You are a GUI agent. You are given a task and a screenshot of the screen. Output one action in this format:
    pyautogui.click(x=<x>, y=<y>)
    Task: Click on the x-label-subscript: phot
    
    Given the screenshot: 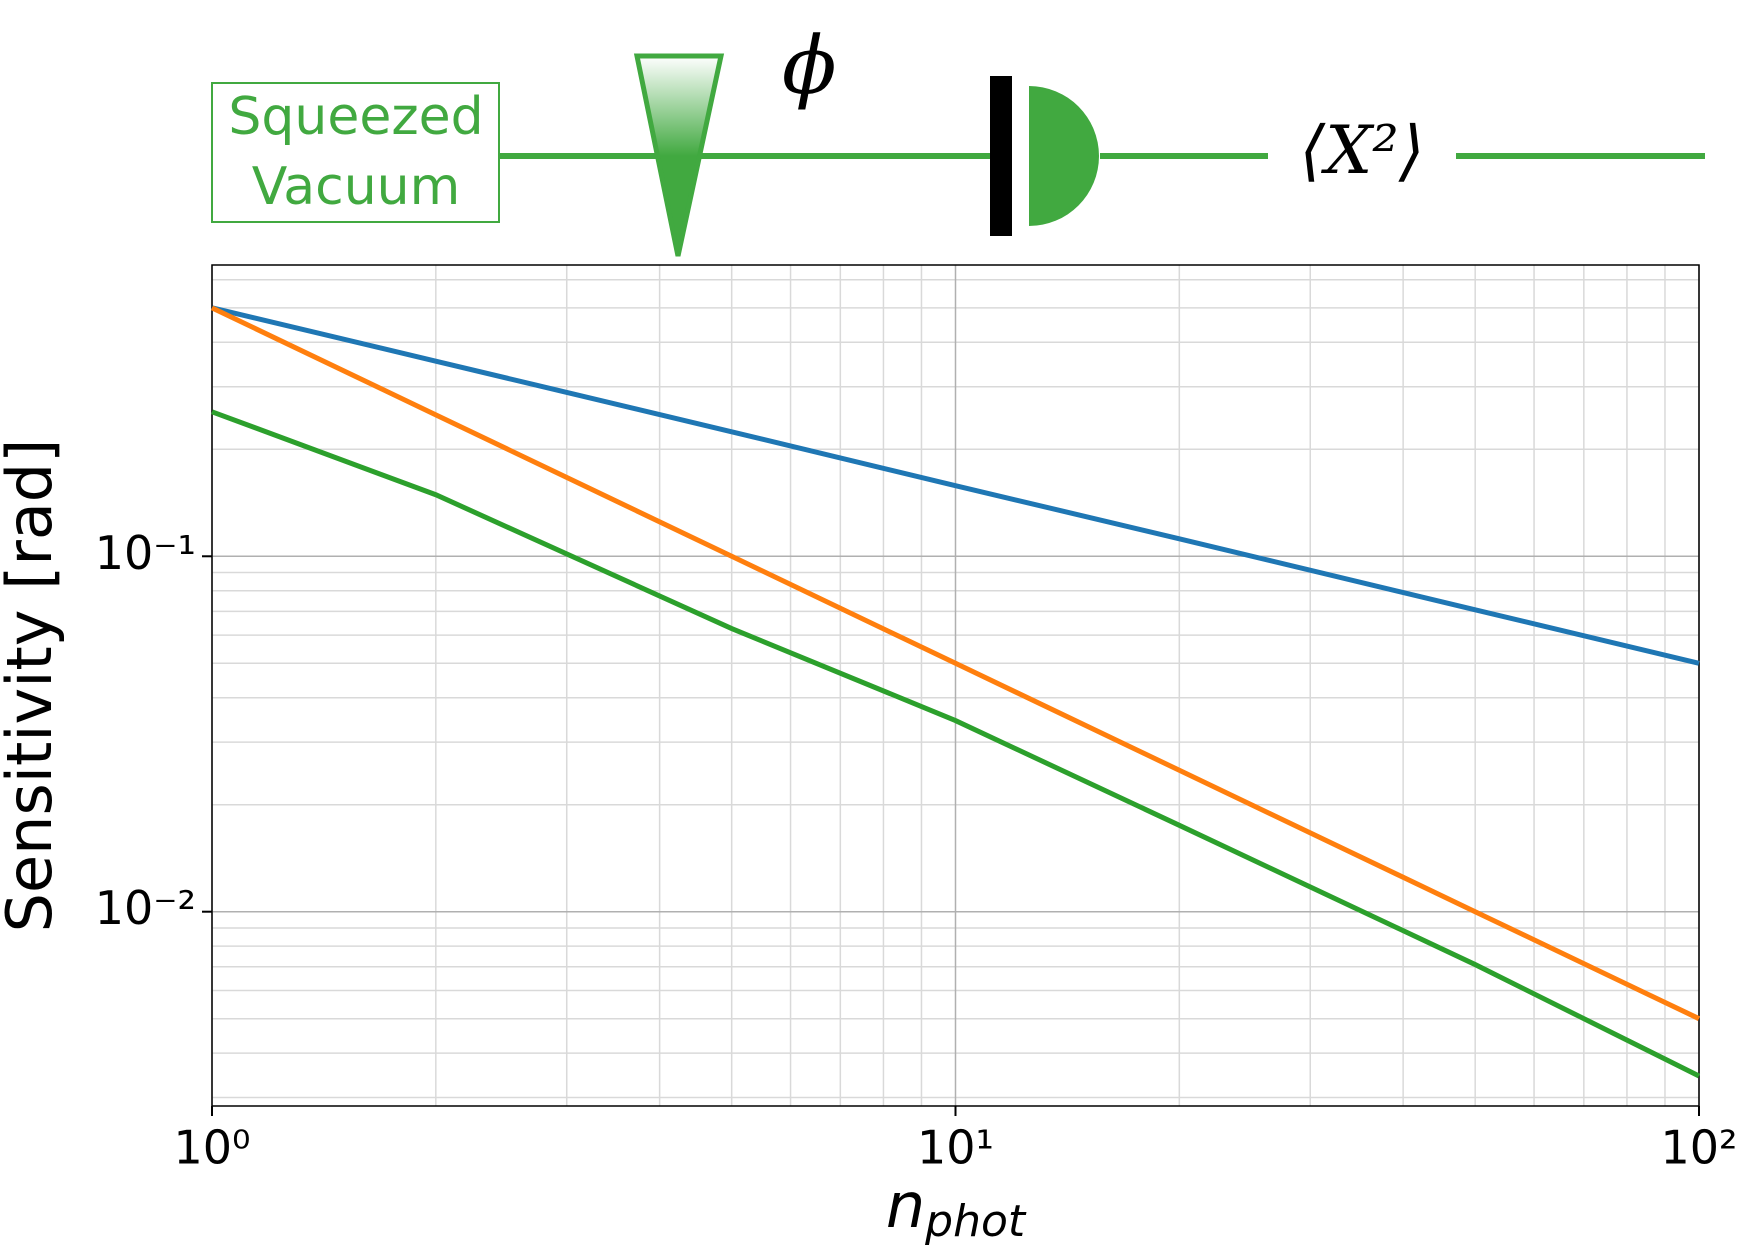 What is the action you would take?
    pyautogui.click(x=975, y=1221)
    